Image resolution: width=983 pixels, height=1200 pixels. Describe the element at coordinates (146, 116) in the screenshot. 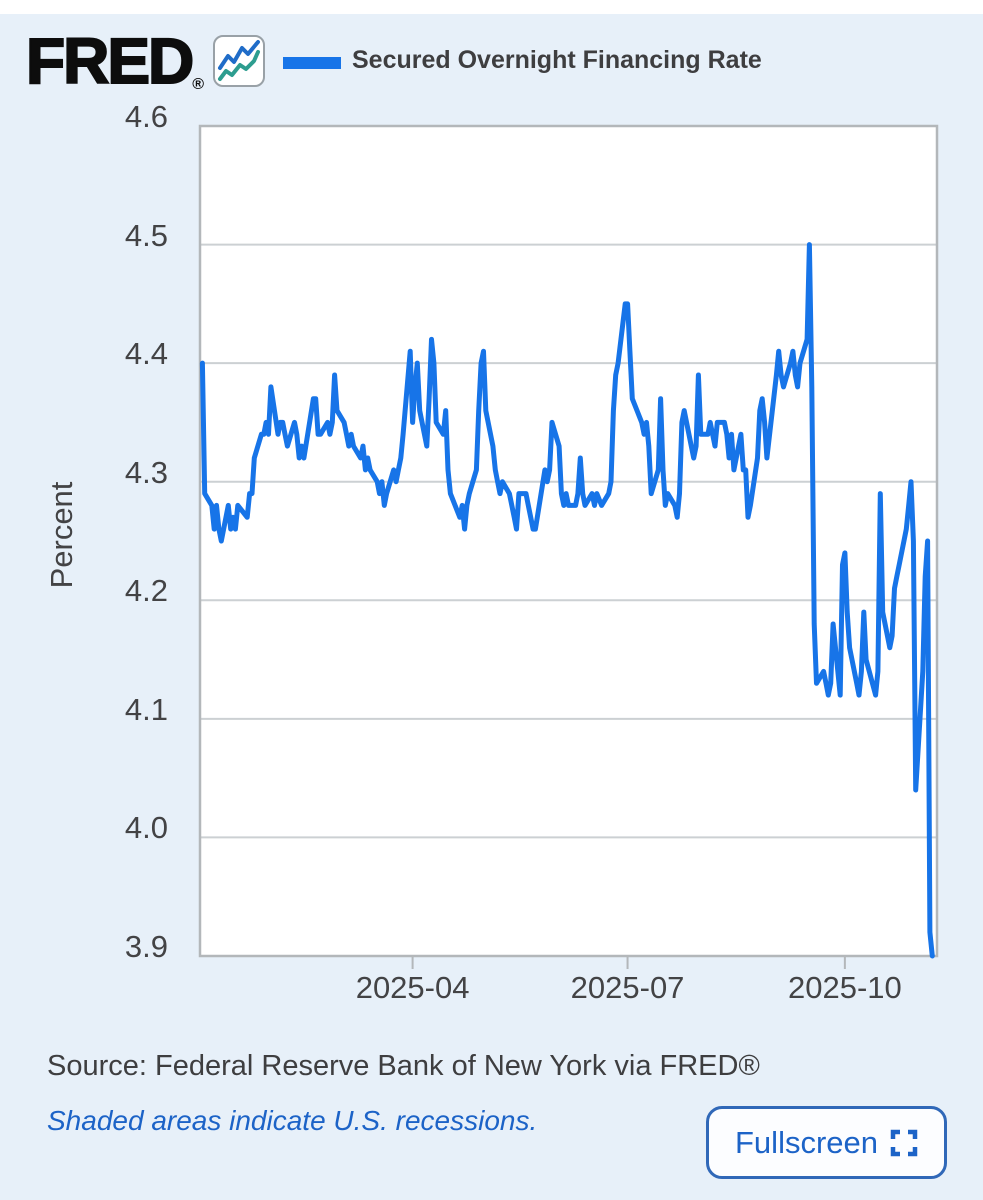

I see `y-tick-label: 4.6` at that location.